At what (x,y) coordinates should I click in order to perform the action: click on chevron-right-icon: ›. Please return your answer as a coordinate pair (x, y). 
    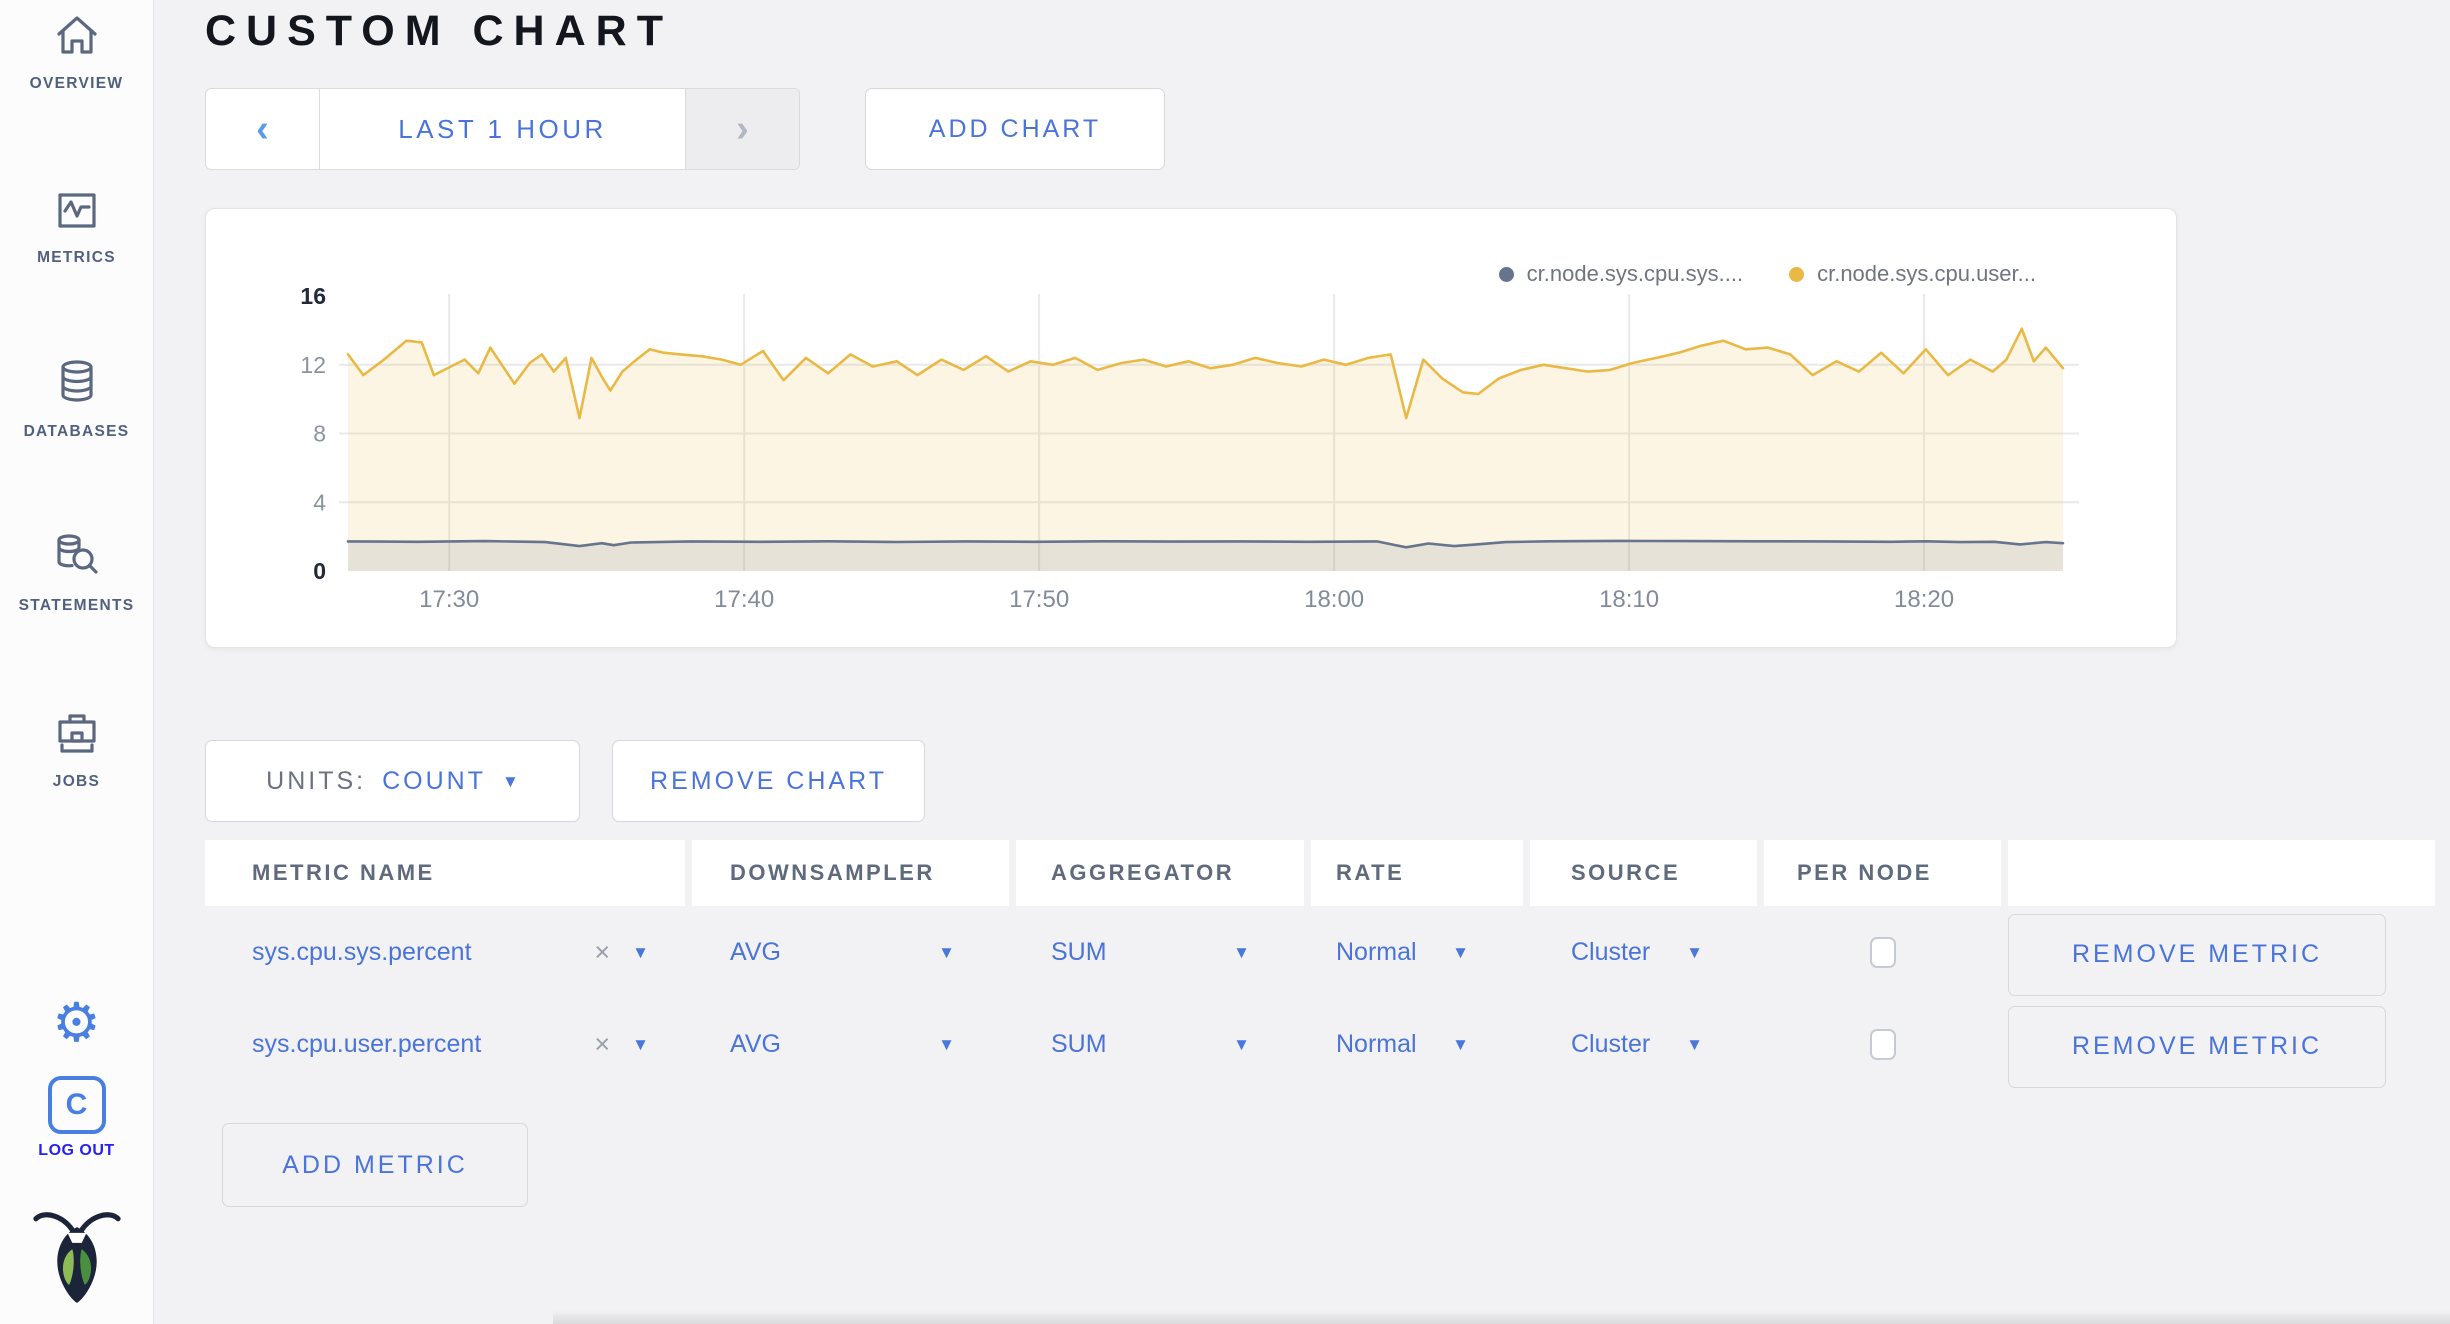
    Looking at the image, I should click on (742, 128).